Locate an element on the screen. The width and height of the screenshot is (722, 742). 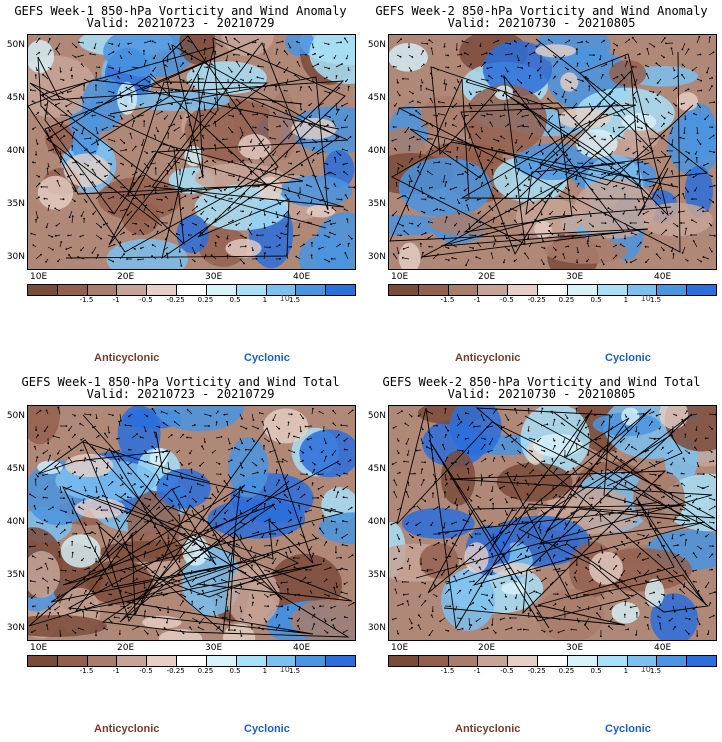
lat-label: 40N is located at coordinates (376, 522).